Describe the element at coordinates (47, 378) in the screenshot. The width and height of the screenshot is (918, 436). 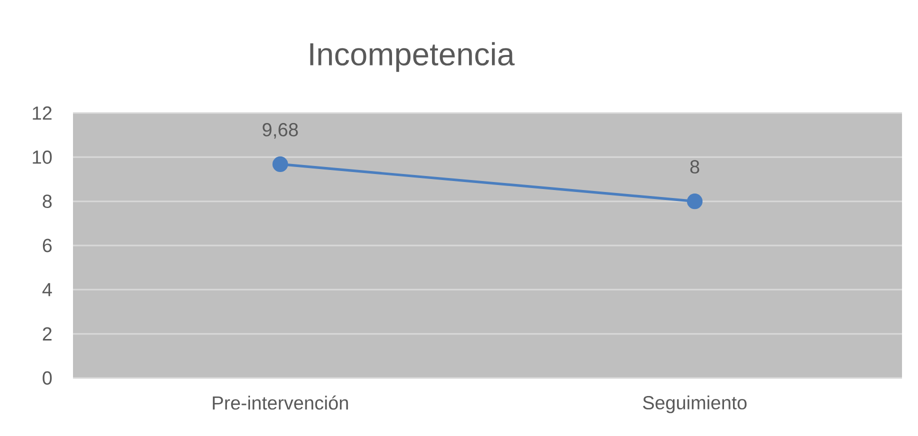
I see `y-tick-label: 0` at that location.